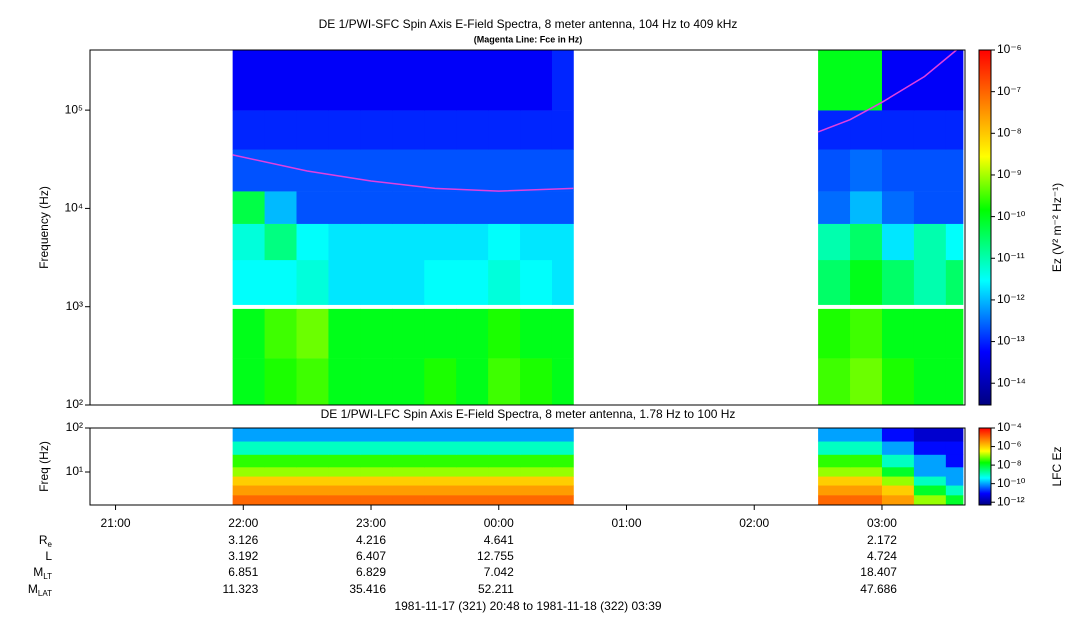 The height and width of the screenshot is (620, 1083). I want to click on ephemeris-value: 7.042, so click(499, 572).